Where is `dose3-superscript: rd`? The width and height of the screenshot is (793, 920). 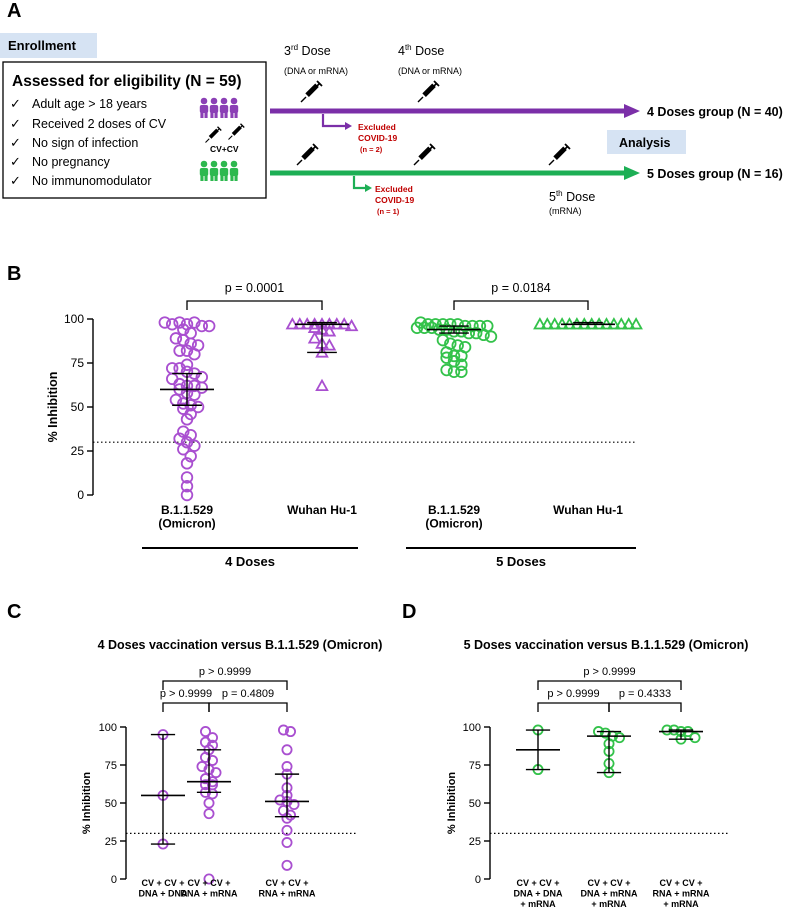 dose3-superscript: rd is located at coordinates (294, 47).